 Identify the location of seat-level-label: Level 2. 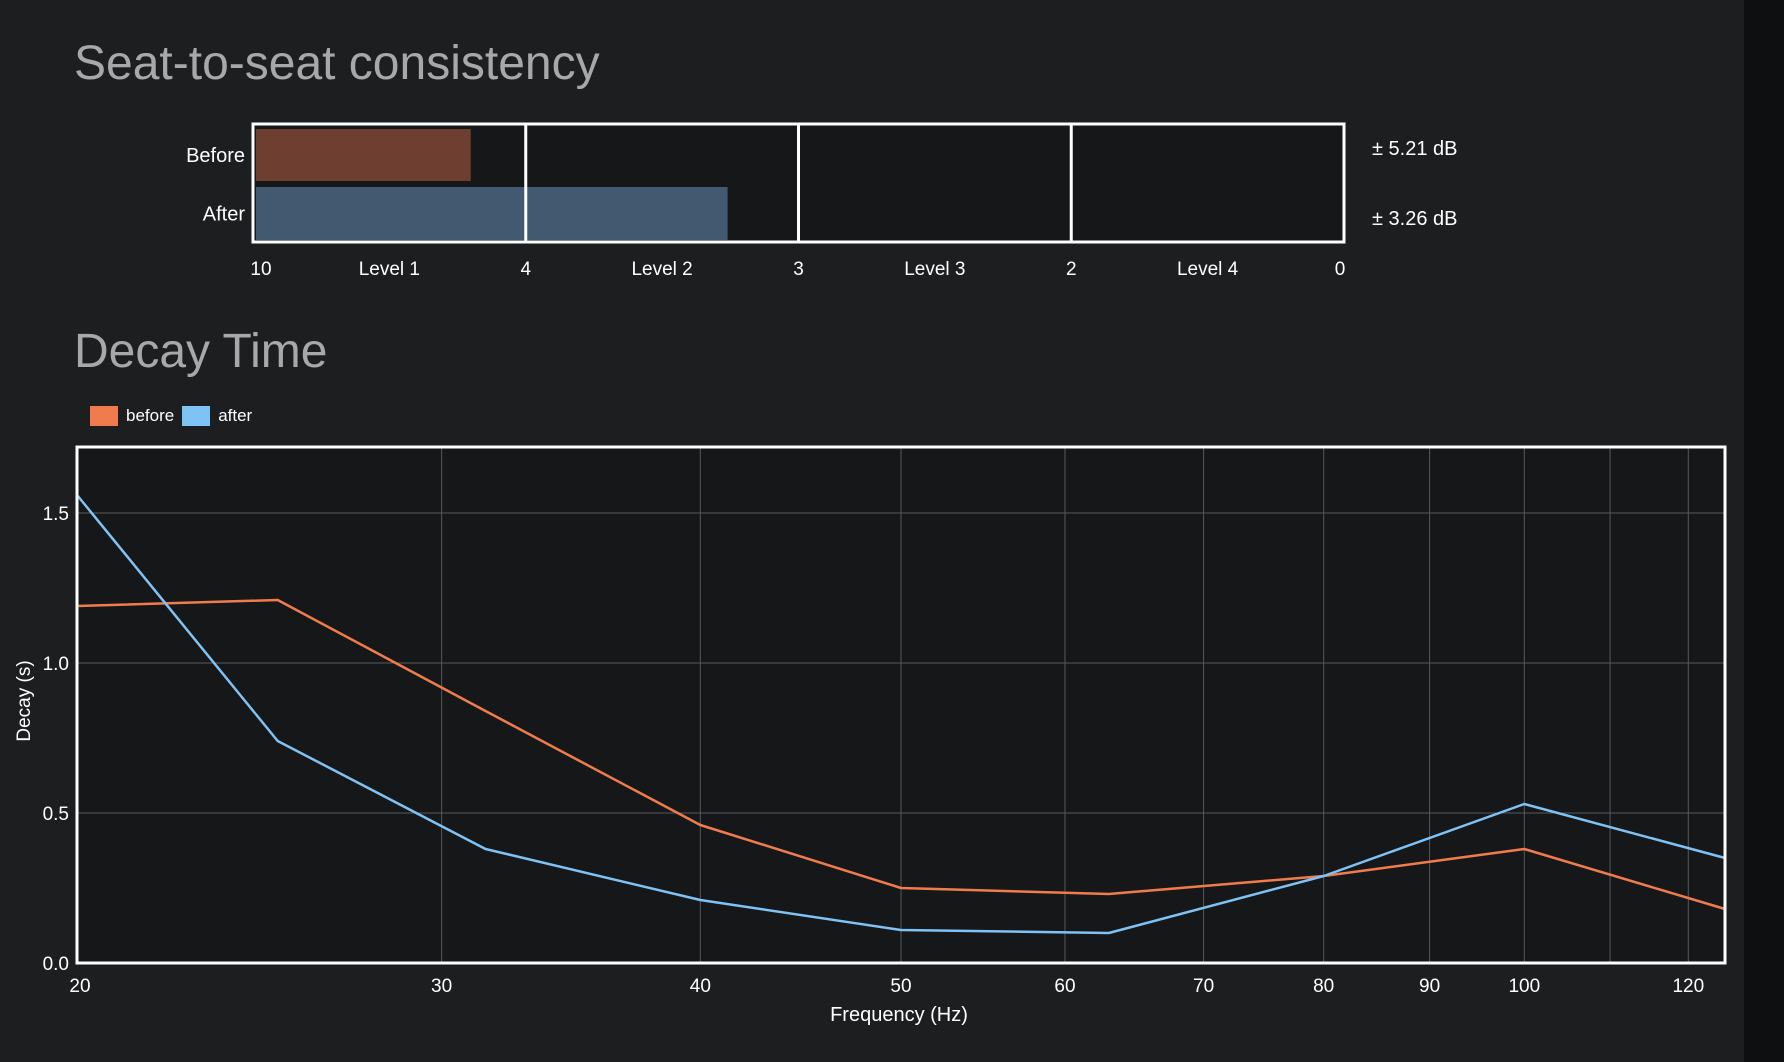
(661, 269).